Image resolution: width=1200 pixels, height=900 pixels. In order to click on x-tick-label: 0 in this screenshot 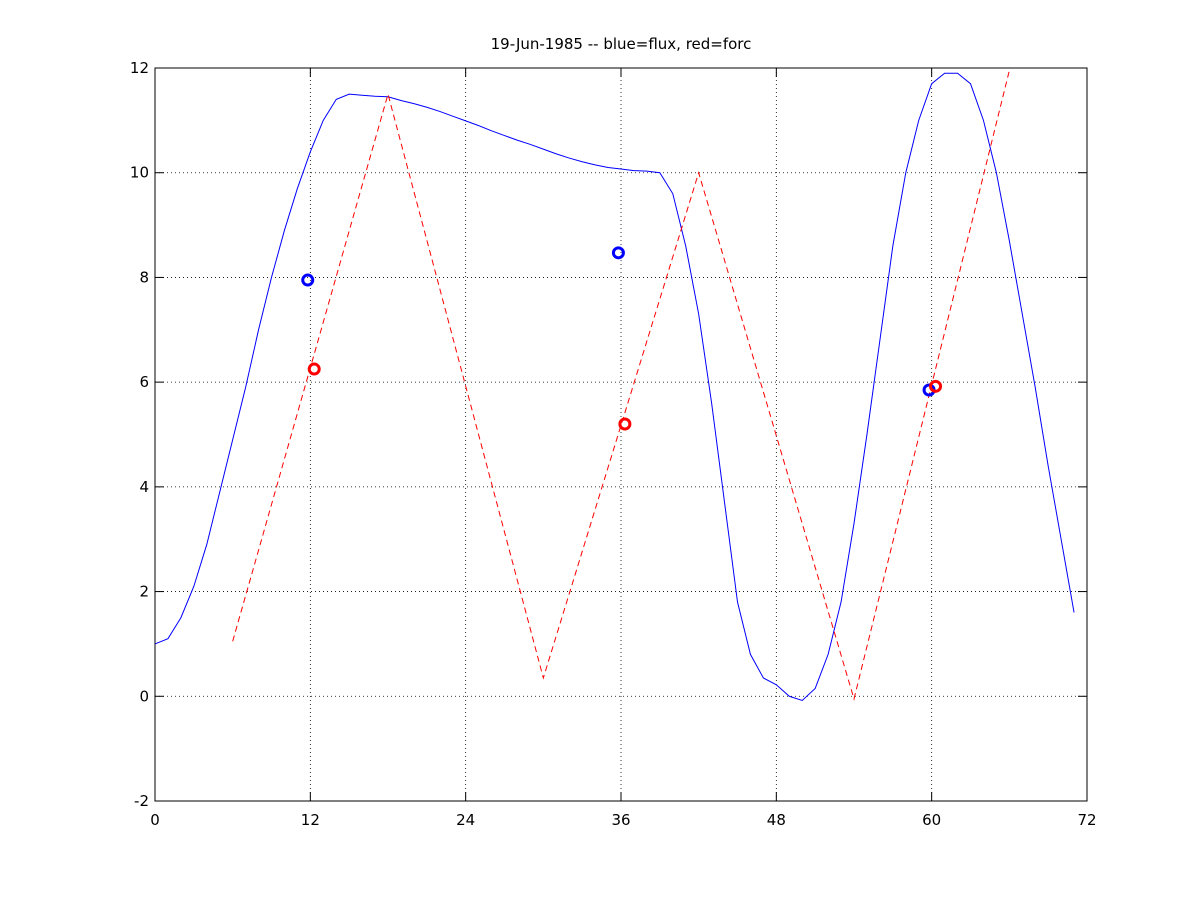, I will do `click(155, 820)`.